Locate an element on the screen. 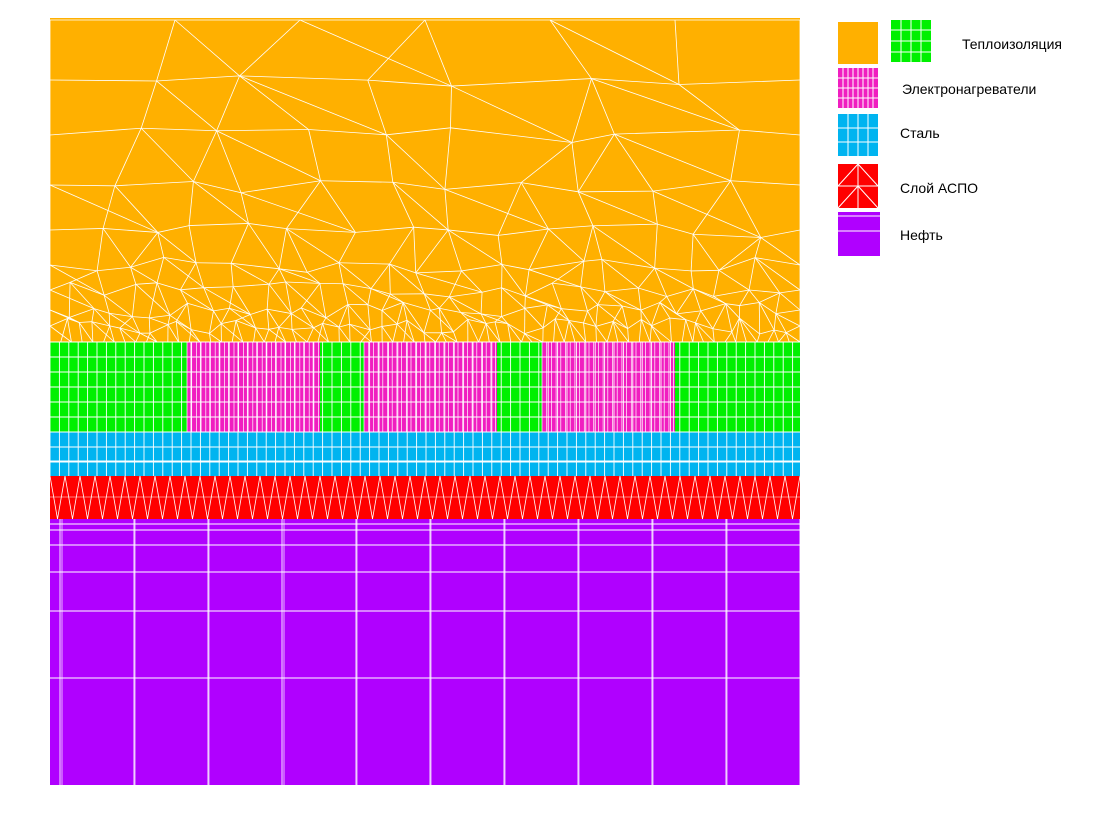  legend-label-steel: Сталь is located at coordinates (920, 133).